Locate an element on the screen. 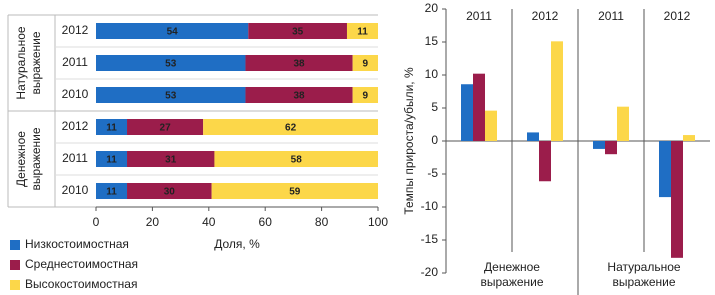 The height and width of the screenshot is (295, 715). data-label: 59 is located at coordinates (295, 192).